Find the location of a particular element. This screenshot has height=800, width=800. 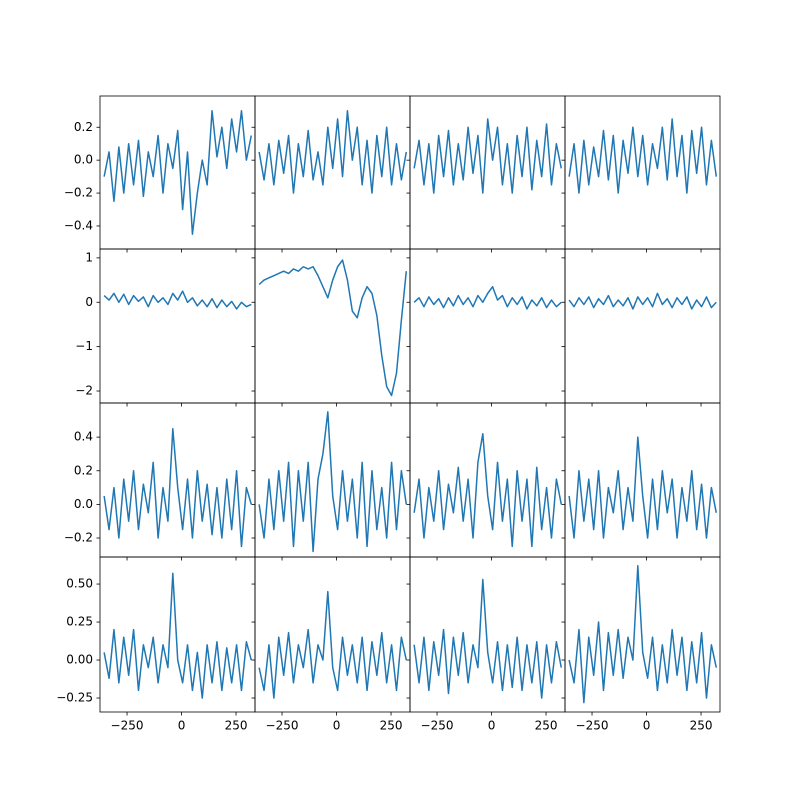

y-tick-label: 0 is located at coordinates (89, 302).